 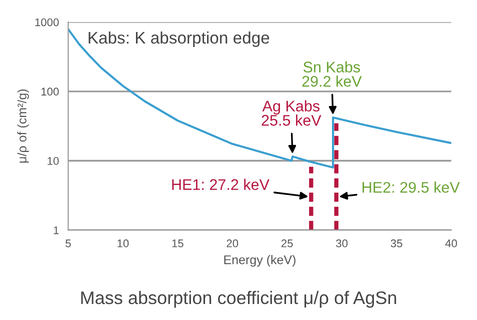 I want to click on text: Mass absorption coefficient μ/ρ of AgSn, so click(x=238, y=299).